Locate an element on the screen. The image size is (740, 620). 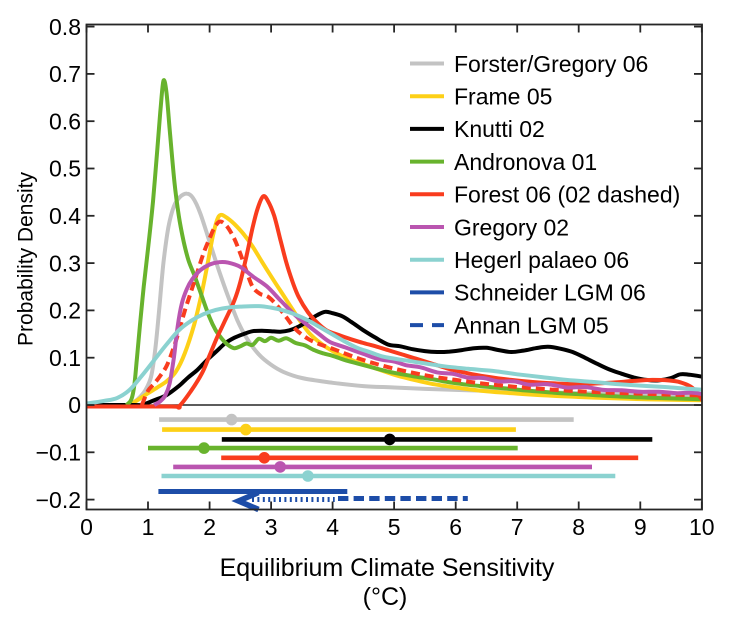
svg-text: 0.1 is located at coordinates (65, 358).